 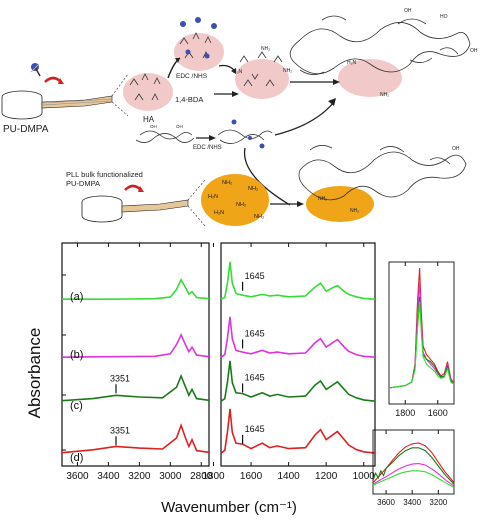 What do you see at coordinates (76, 458) in the screenshot?
I see `series-label-d: (d)` at bounding box center [76, 458].